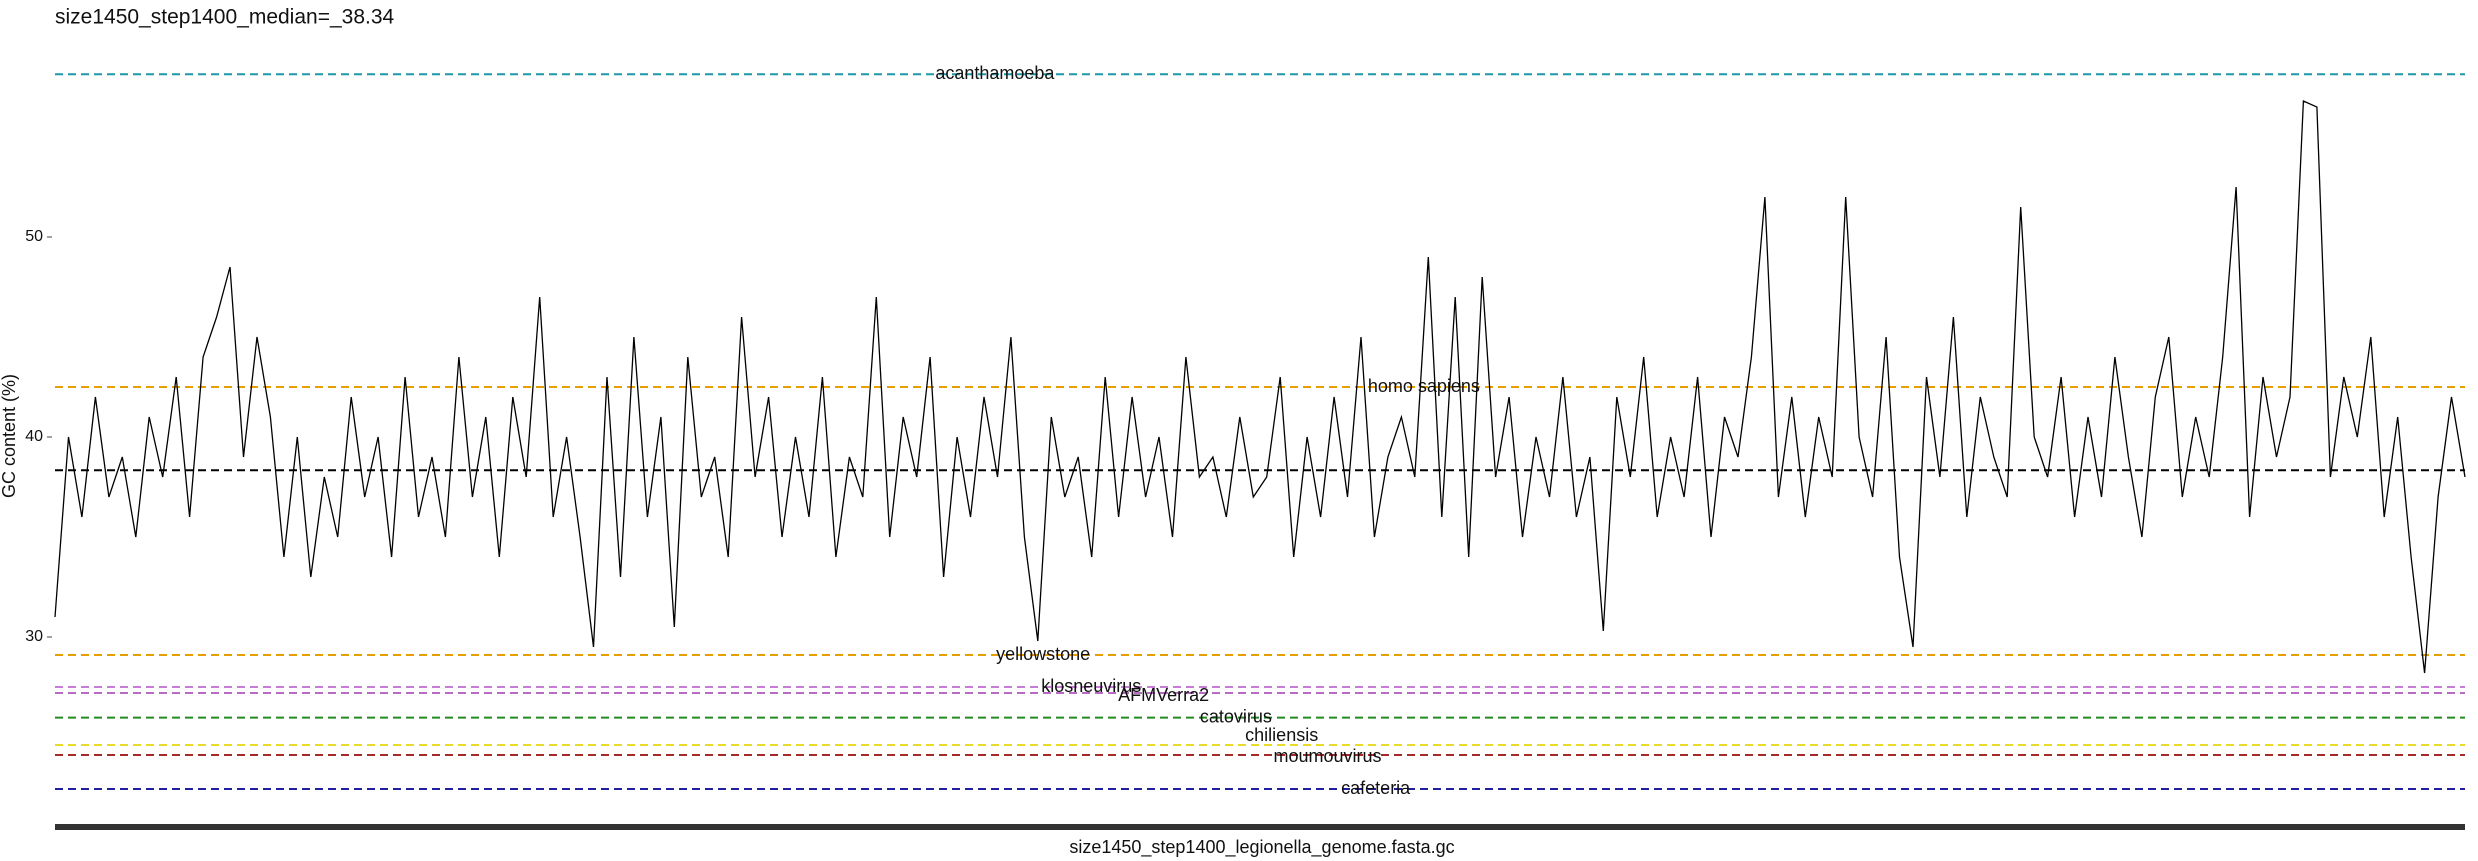 The height and width of the screenshot is (861, 2478). I want to click on reference-label: cafeteria, so click(1376, 788).